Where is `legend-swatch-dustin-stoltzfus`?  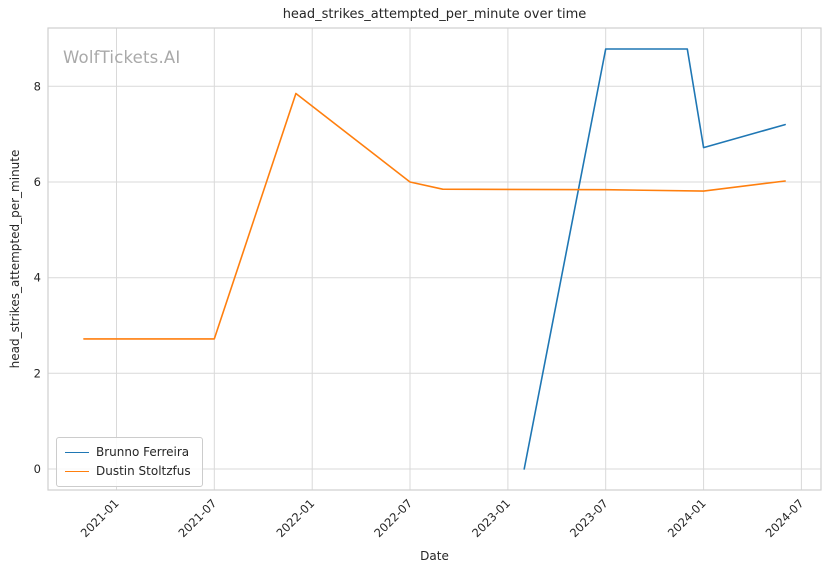
legend-swatch-dustin-stoltzfus is located at coordinates (77, 471).